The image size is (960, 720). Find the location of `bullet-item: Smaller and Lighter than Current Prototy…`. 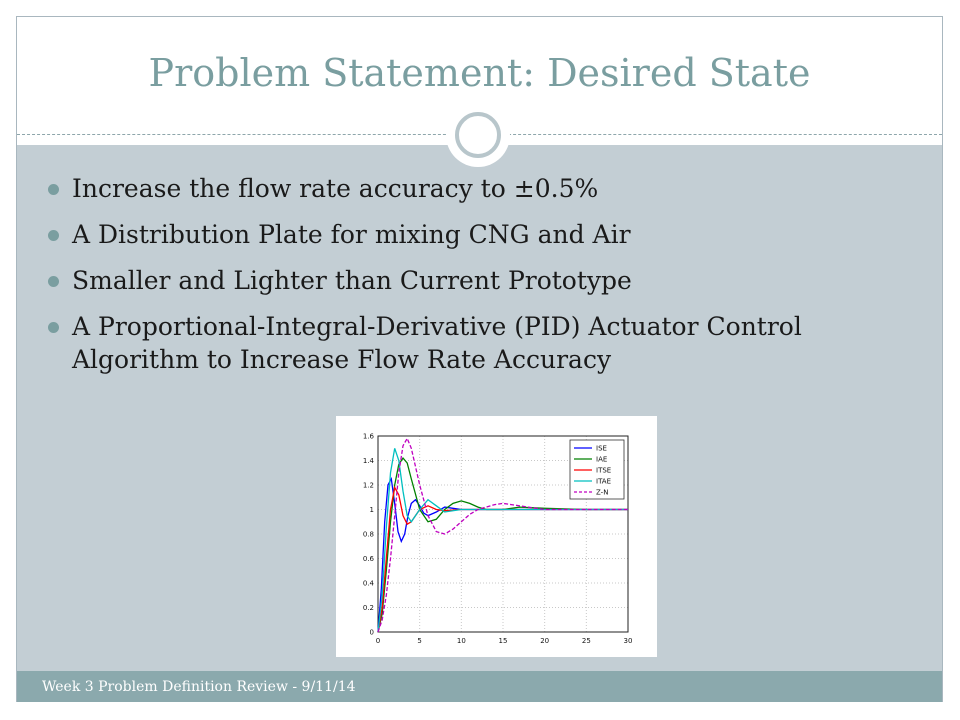

bullet-item: Smaller and Lighter than Current Prototy… is located at coordinates (478, 280).